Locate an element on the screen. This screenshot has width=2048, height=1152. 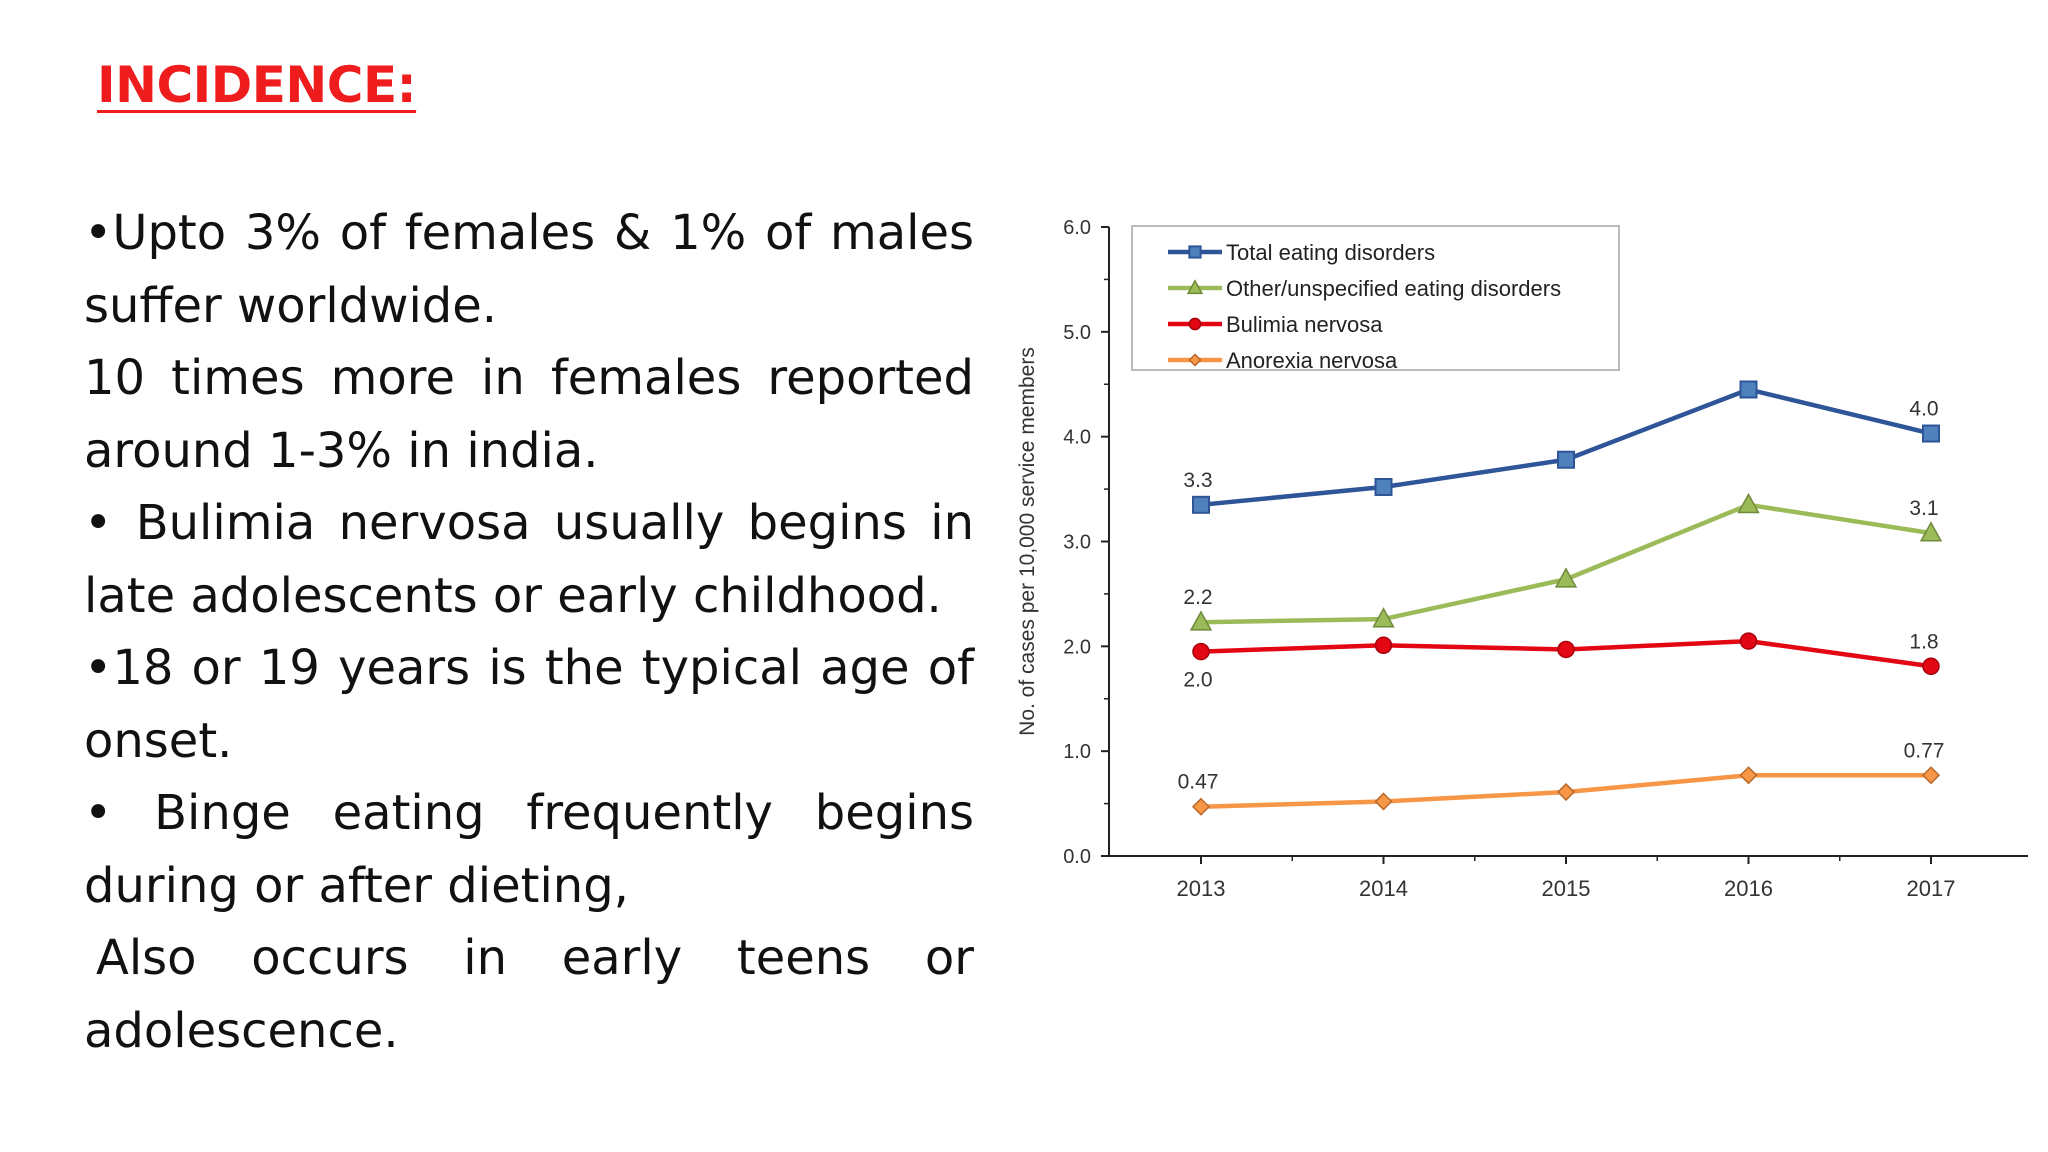
x-tick-label: 2016 is located at coordinates (1748, 888).